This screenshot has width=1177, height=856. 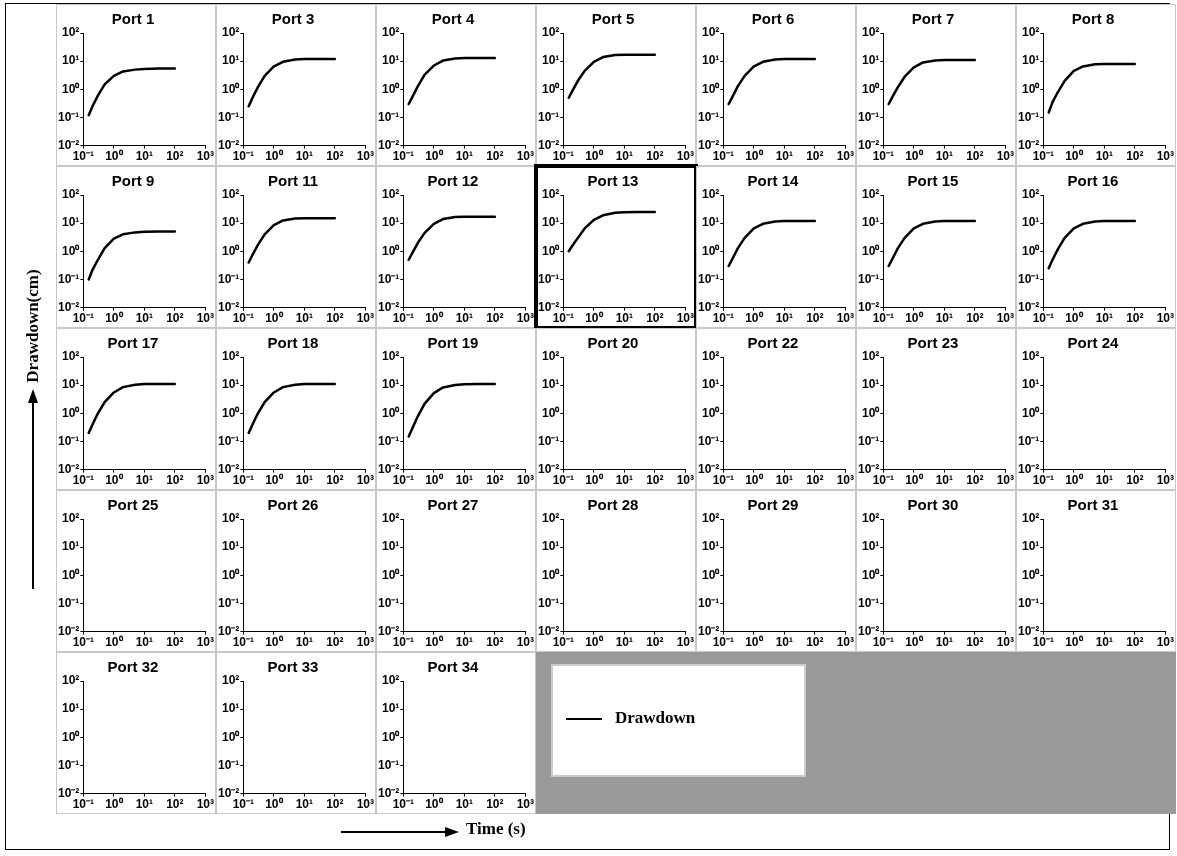 What do you see at coordinates (773, 181) in the screenshot?
I see `chart-title: Port 14` at bounding box center [773, 181].